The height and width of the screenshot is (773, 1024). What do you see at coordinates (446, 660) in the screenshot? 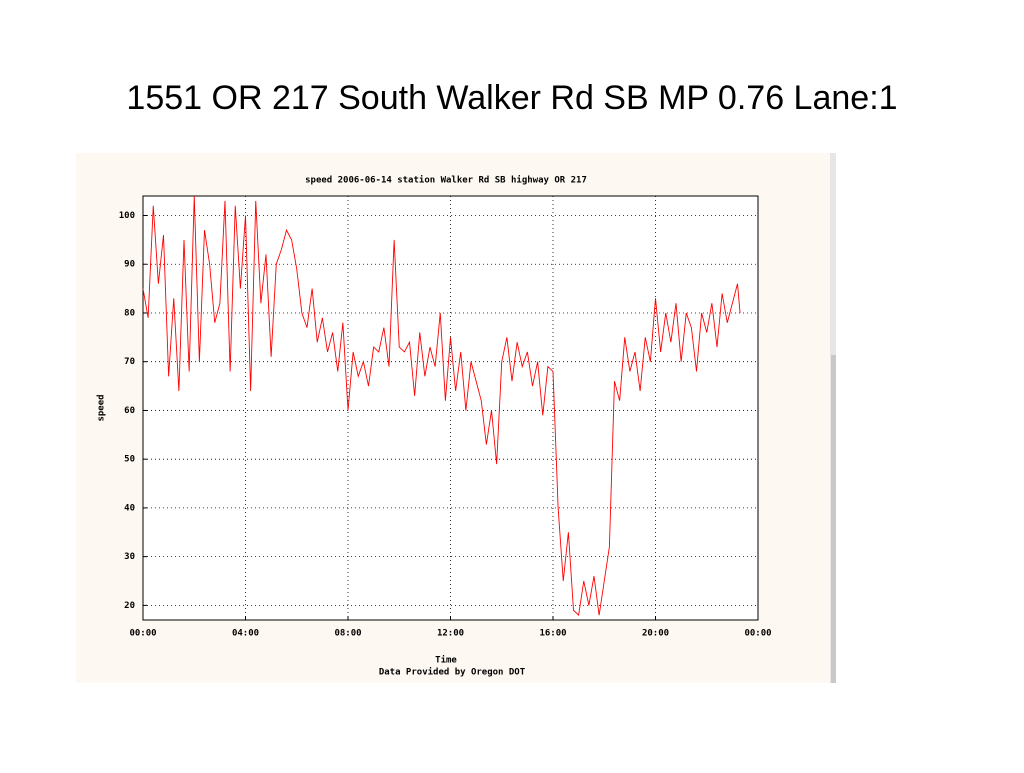
I see `x-axis-label: Time` at bounding box center [446, 660].